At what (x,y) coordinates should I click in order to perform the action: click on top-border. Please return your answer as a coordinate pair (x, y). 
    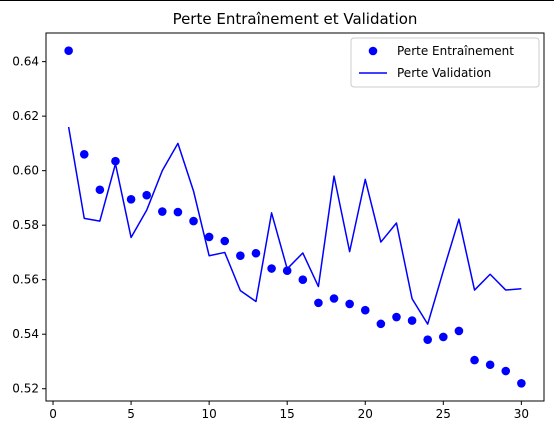
    Looking at the image, I should click on (277, 0).